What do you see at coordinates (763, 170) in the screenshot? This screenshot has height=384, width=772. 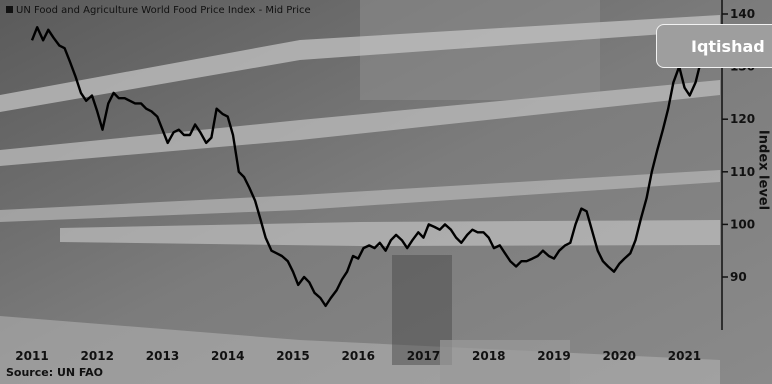 I see `y-axis-label: Index level` at bounding box center [763, 170].